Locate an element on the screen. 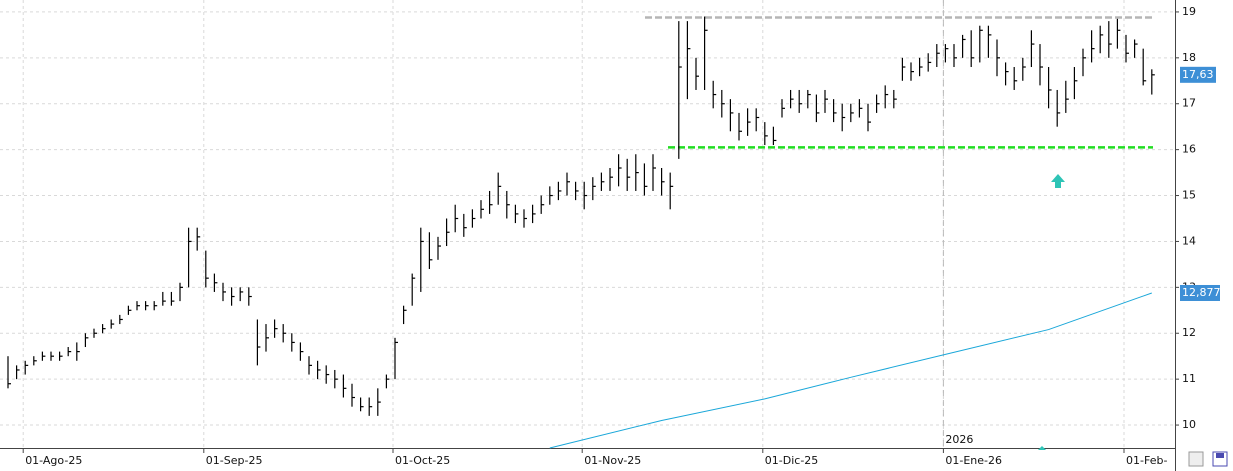  ma-price-label: 12,877 is located at coordinates (1201, 292).